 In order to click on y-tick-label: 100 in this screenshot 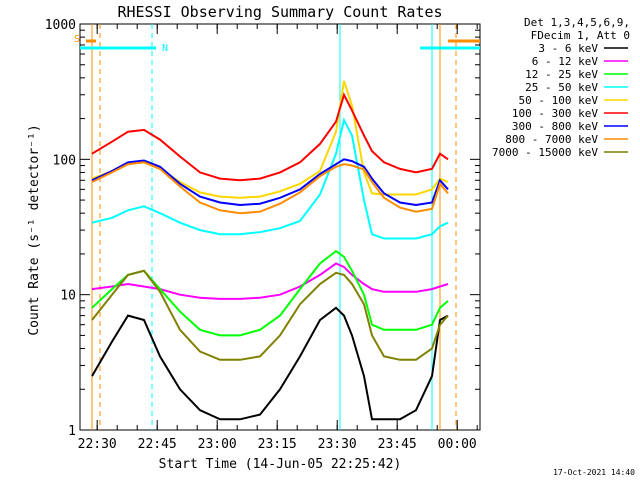, I will do `click(64, 160)`.